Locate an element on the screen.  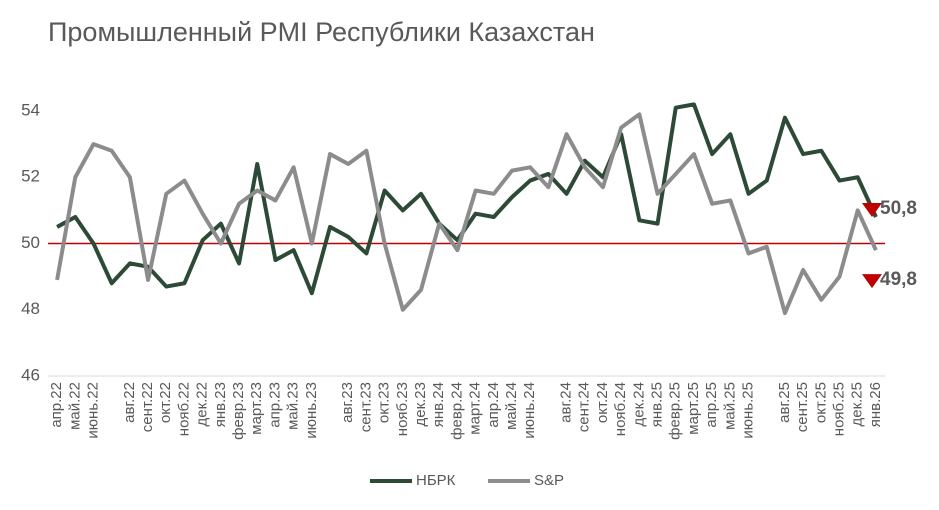
x-tick-label: дек.24 is located at coordinates (638, 404).